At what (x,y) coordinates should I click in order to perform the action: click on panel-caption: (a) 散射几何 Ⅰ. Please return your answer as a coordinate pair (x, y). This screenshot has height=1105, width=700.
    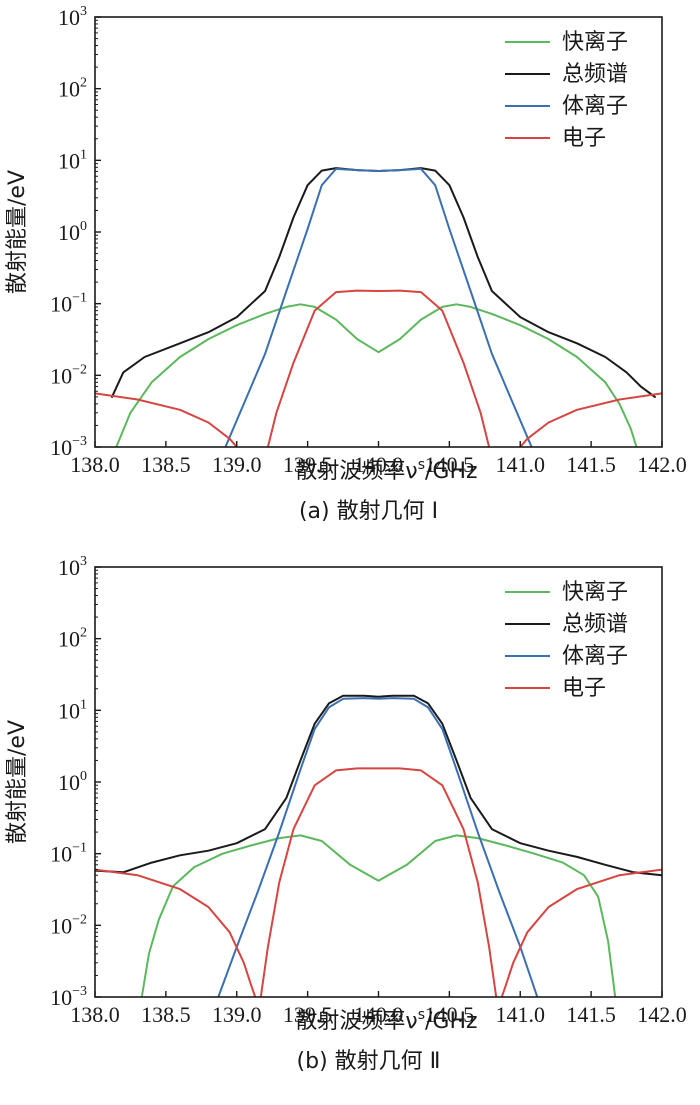
    Looking at the image, I should click on (368, 511).